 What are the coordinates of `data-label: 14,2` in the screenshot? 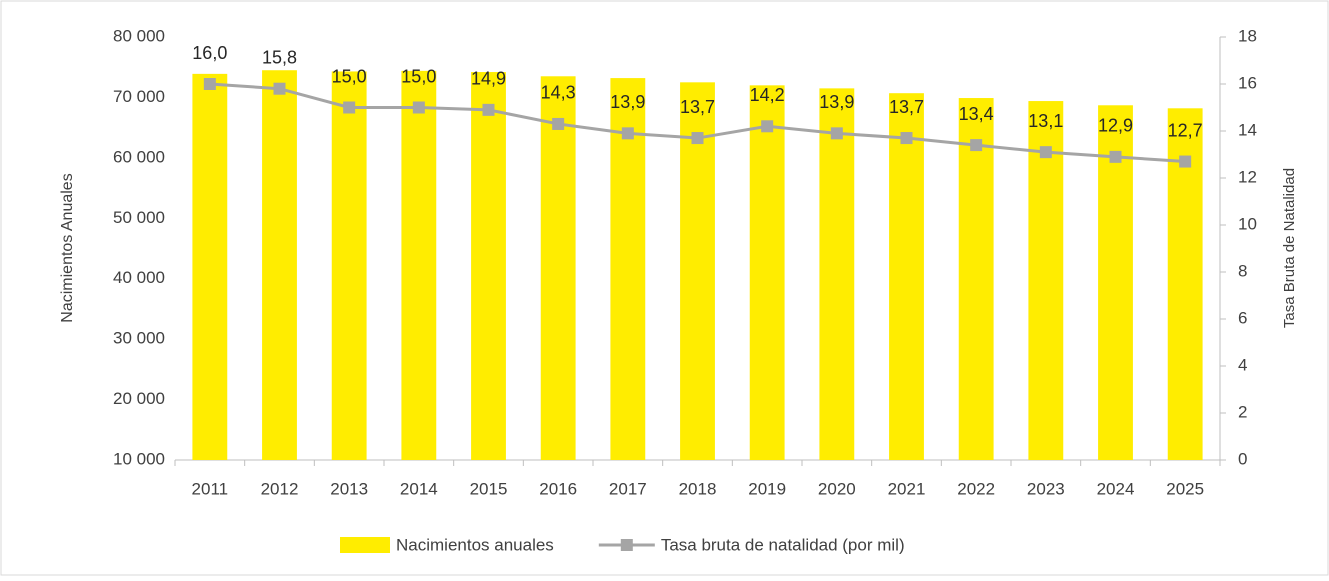 It's located at (767, 95).